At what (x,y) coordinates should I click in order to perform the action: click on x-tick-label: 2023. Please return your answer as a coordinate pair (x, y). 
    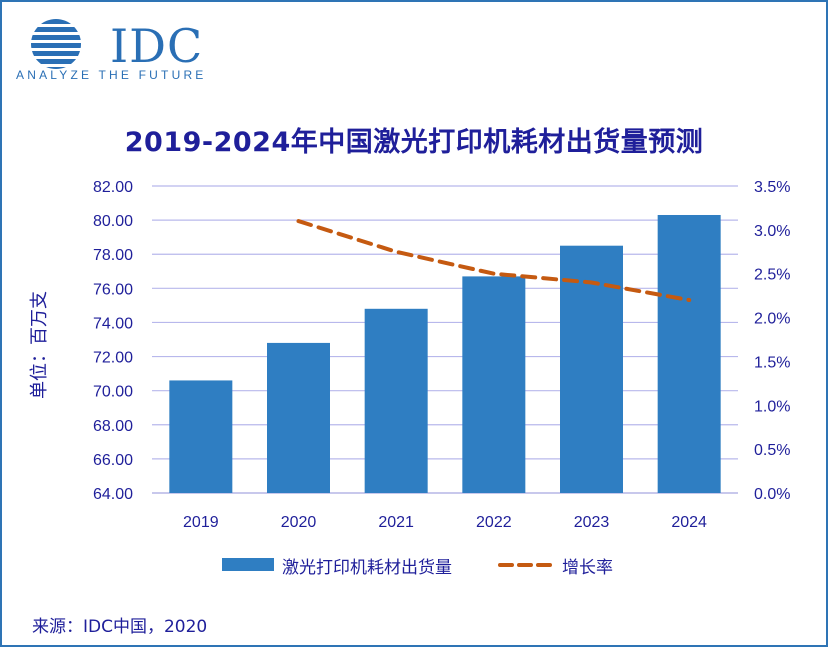
    Looking at the image, I should click on (592, 522).